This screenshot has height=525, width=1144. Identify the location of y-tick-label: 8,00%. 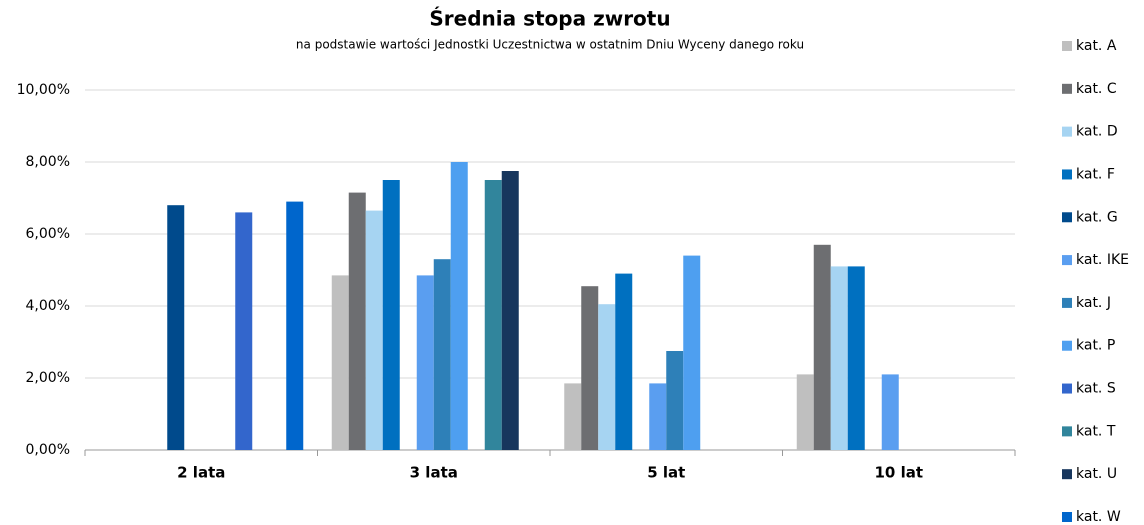
(48, 162).